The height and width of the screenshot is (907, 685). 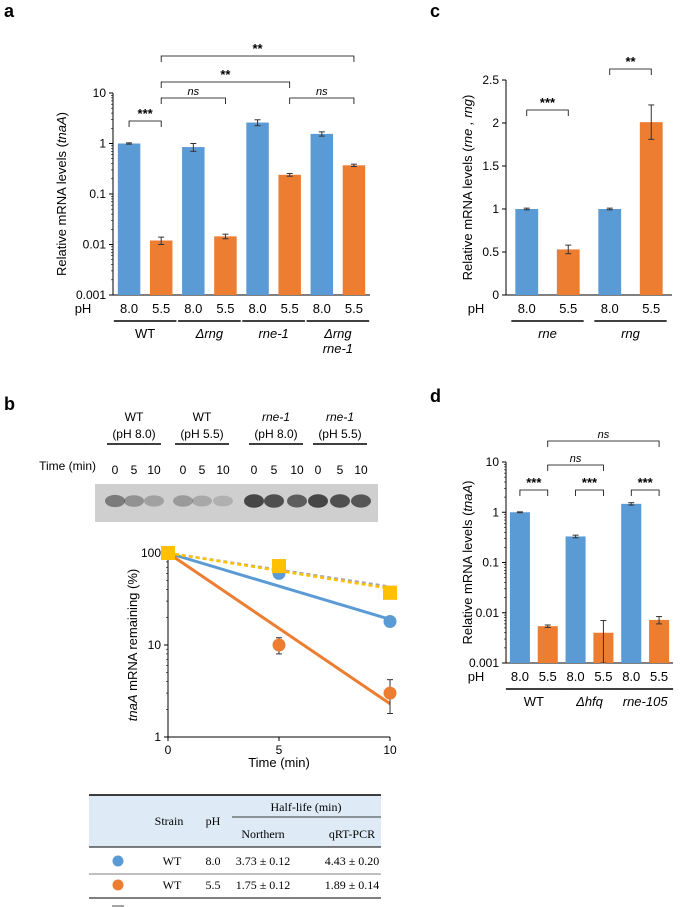 I want to click on y-axis-label-suffix: ), so click(x=61, y=114).